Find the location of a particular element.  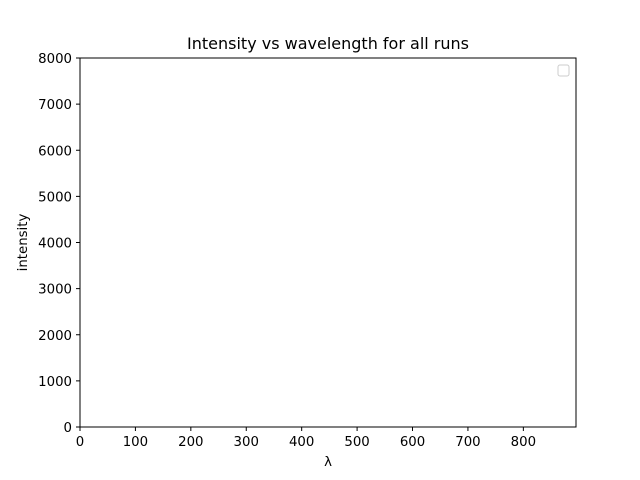

x-tick-label: 500 is located at coordinates (356, 442).